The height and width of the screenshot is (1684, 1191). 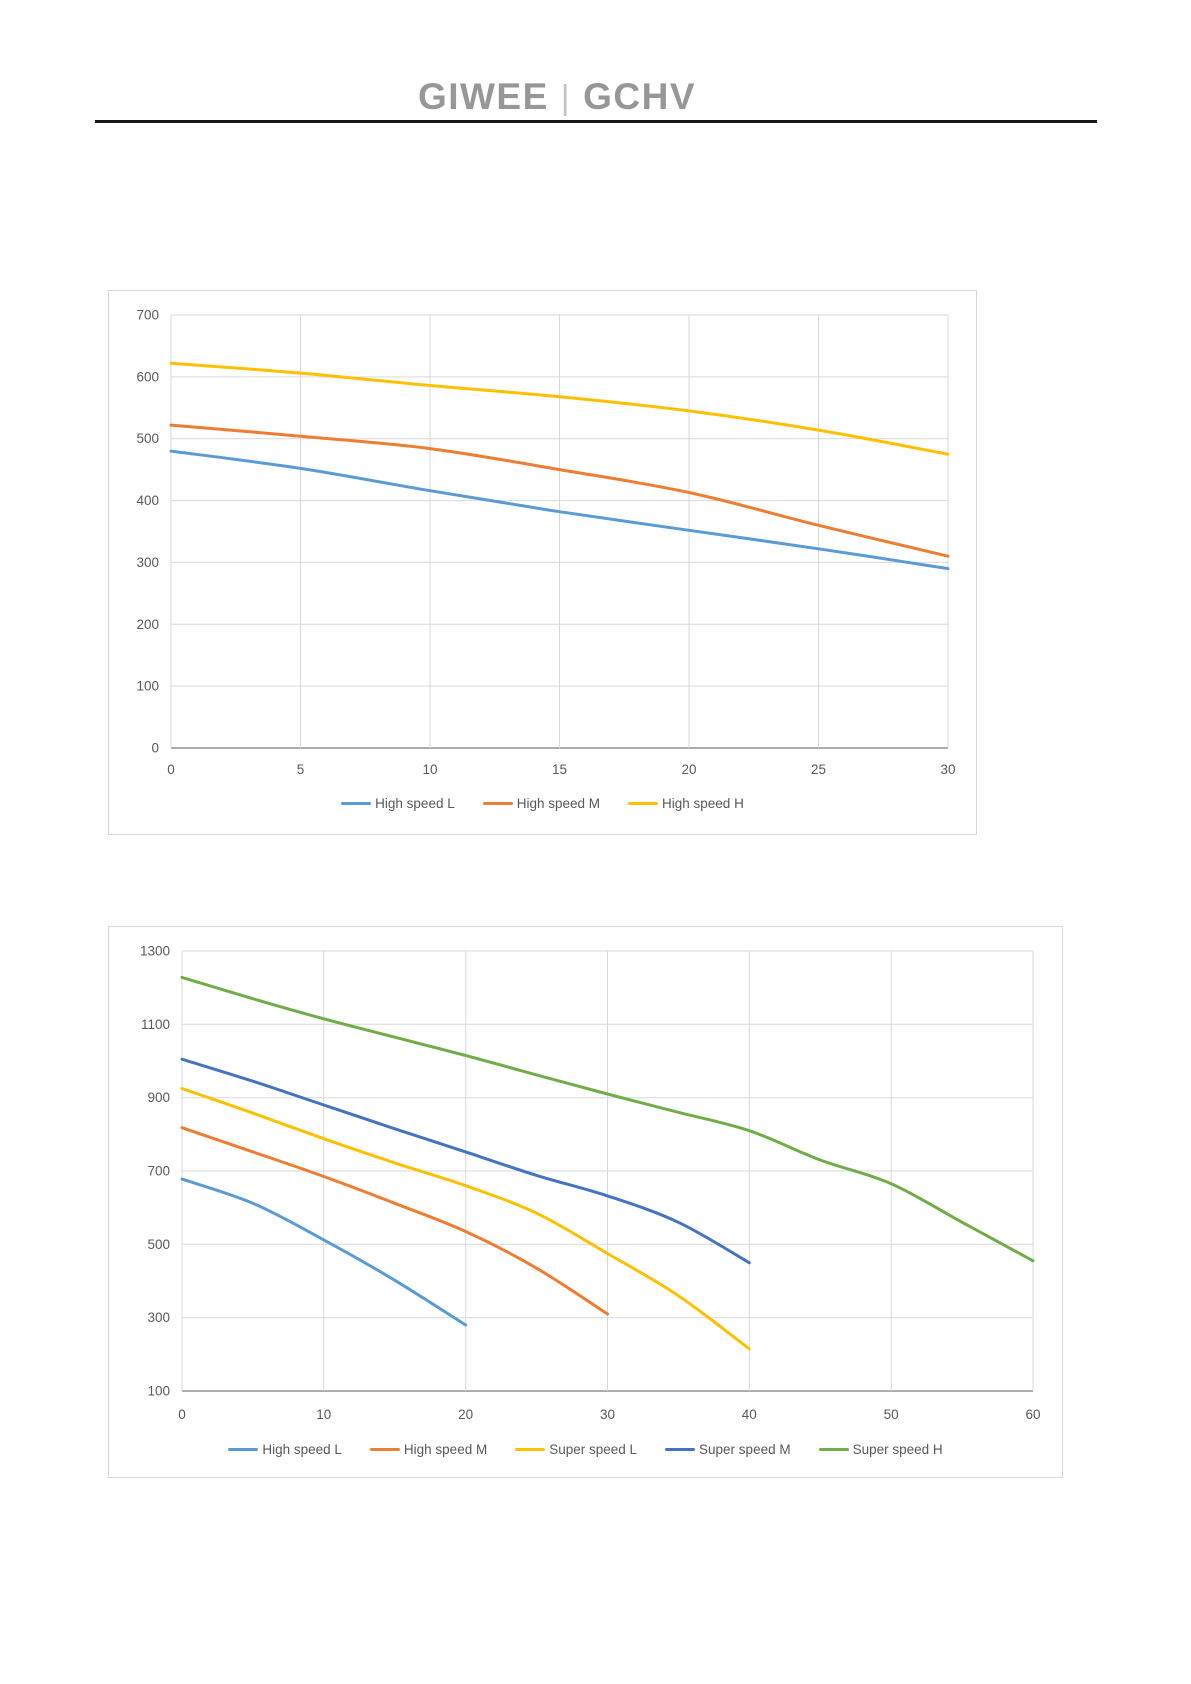 I want to click on y-tick-label: 200, so click(x=147, y=624).